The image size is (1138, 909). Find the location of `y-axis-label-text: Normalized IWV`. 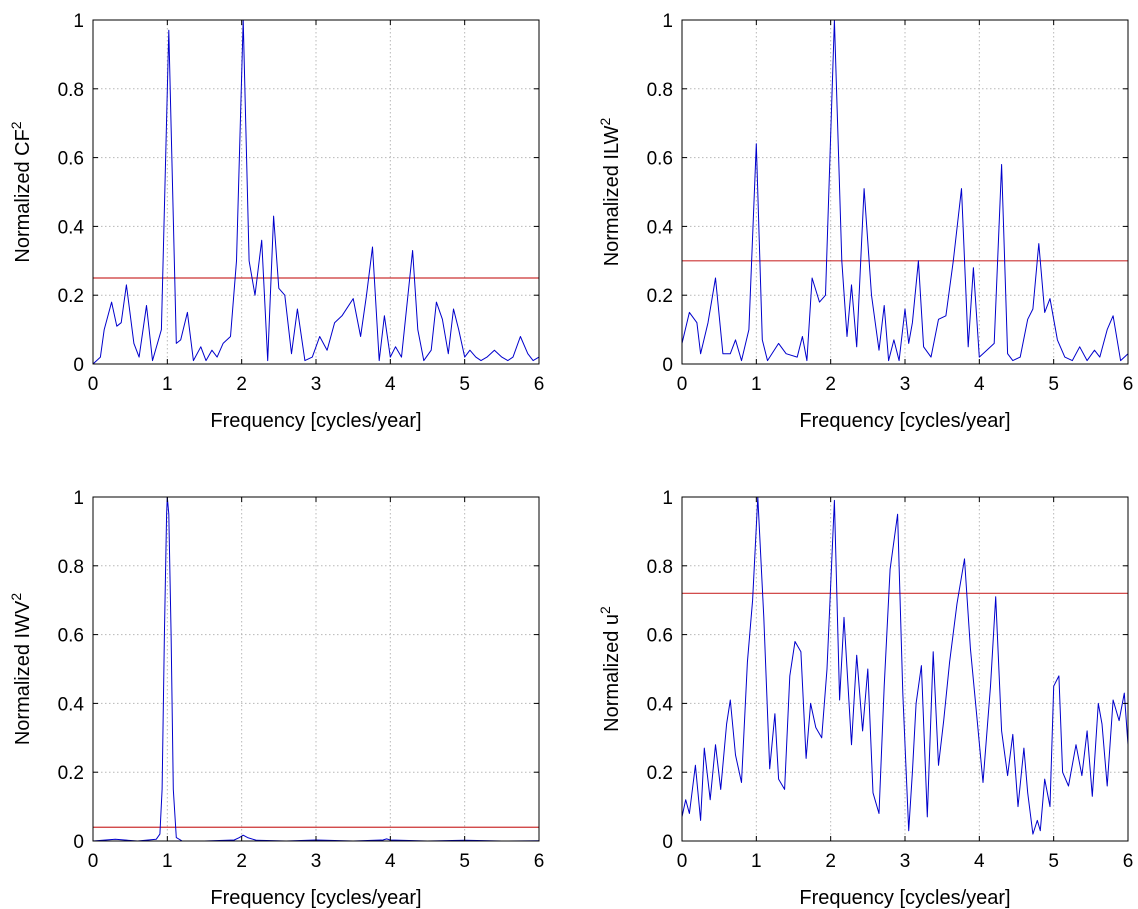

y-axis-label-text: Normalized IWV is located at coordinates (23, 672).